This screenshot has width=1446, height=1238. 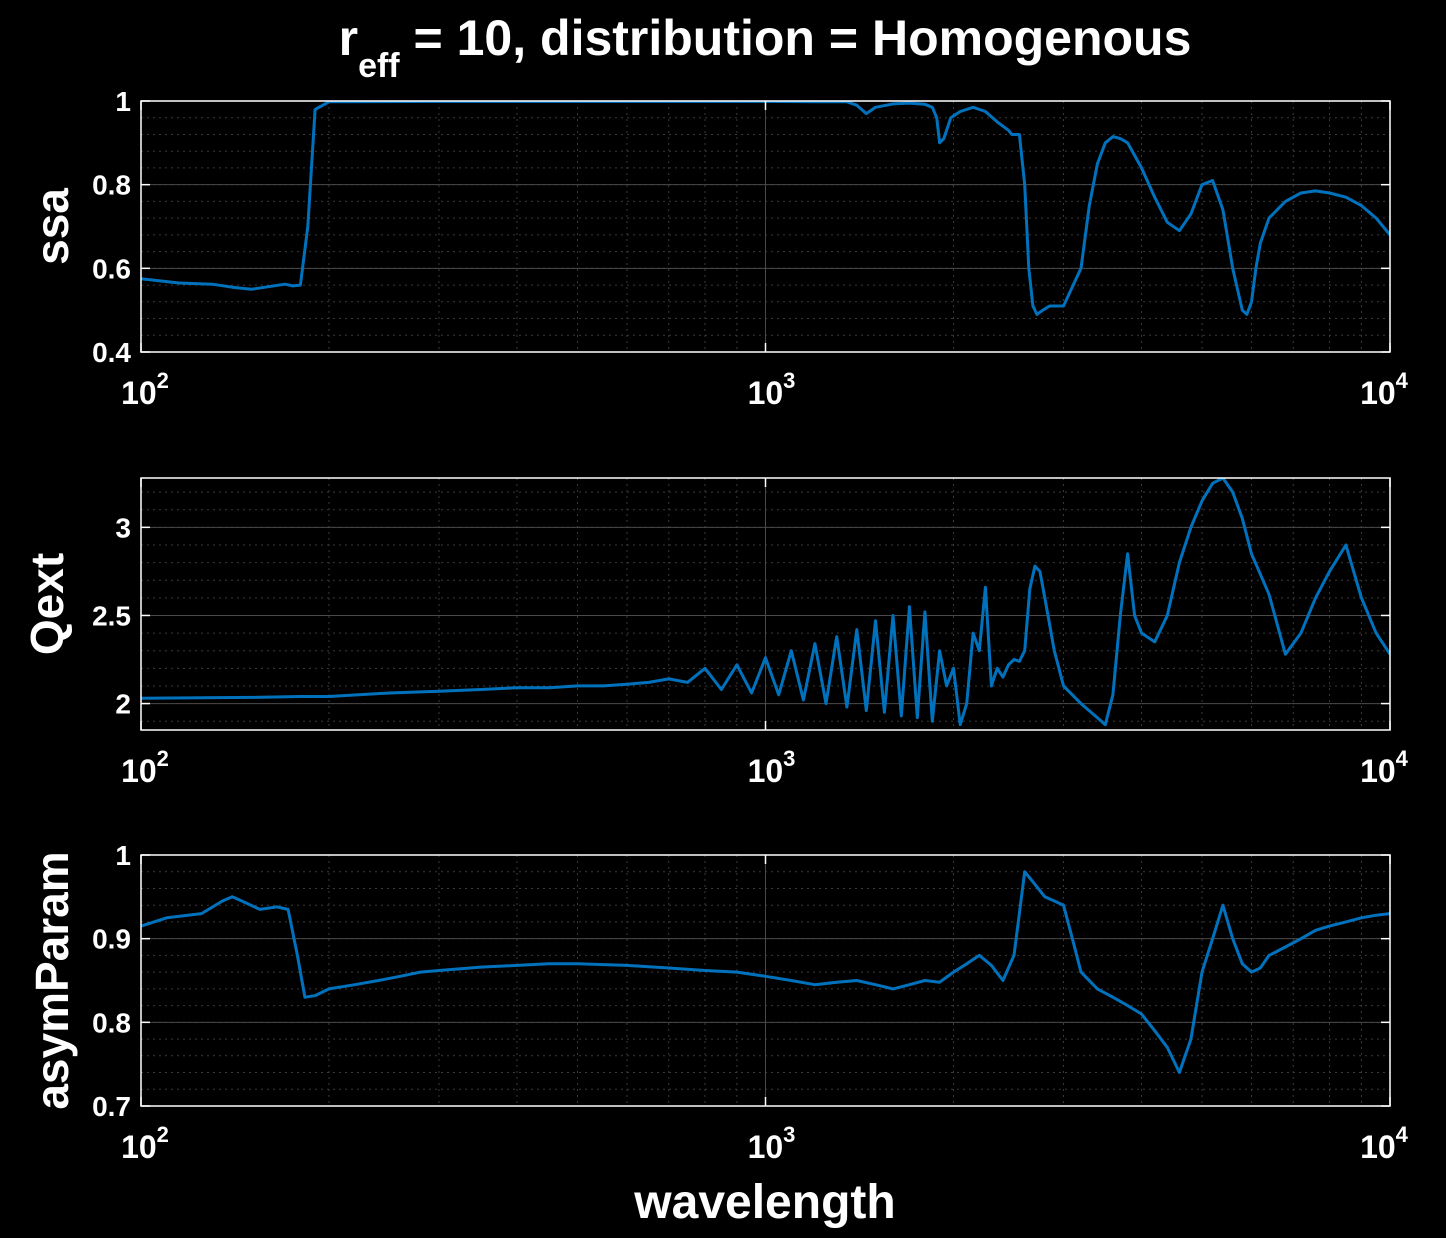 What do you see at coordinates (111, 615) in the screenshot?
I see `y-tick-label: 2.5` at bounding box center [111, 615].